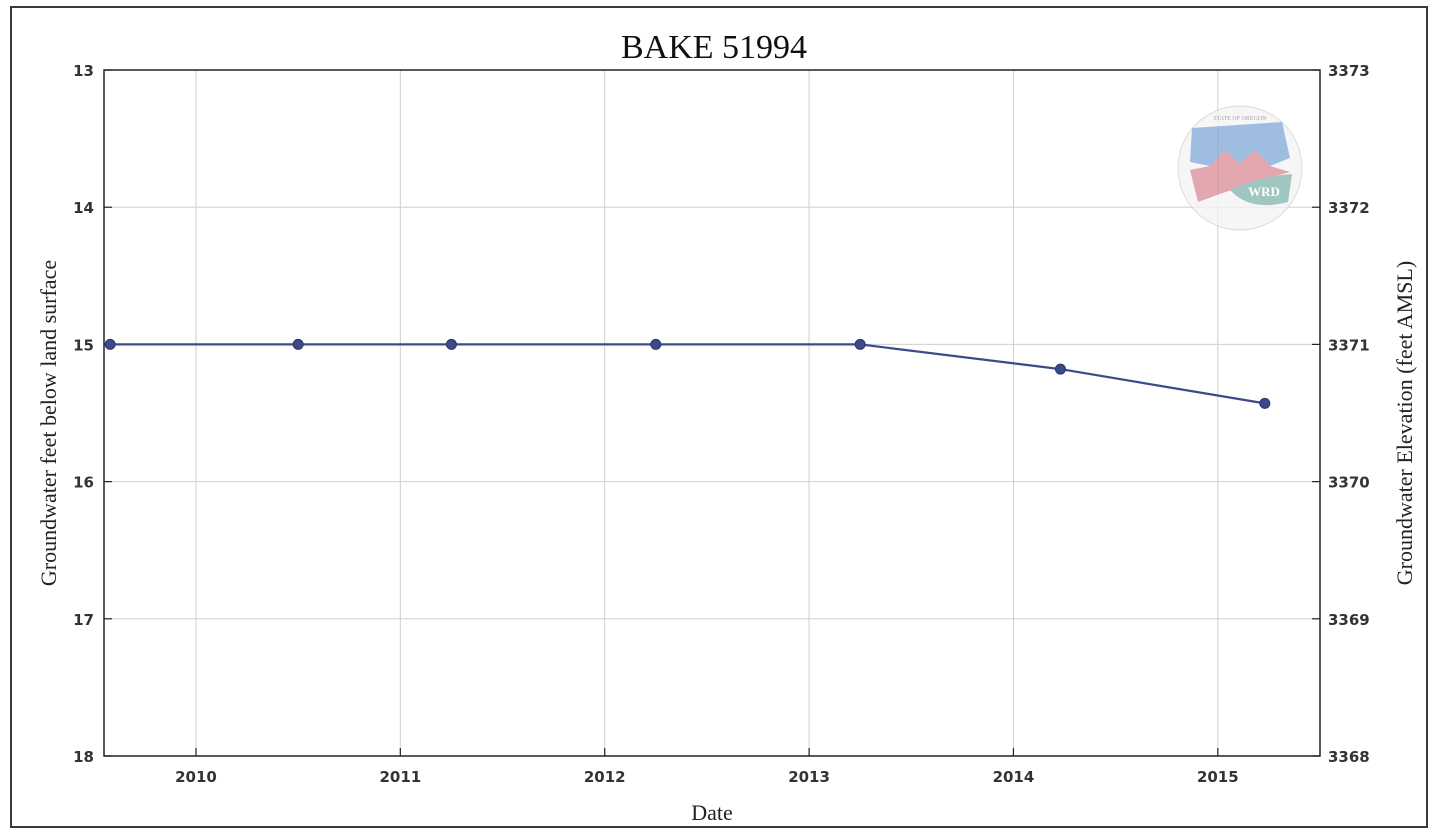  I want to click on y-tick-label: 13, so click(83, 71).